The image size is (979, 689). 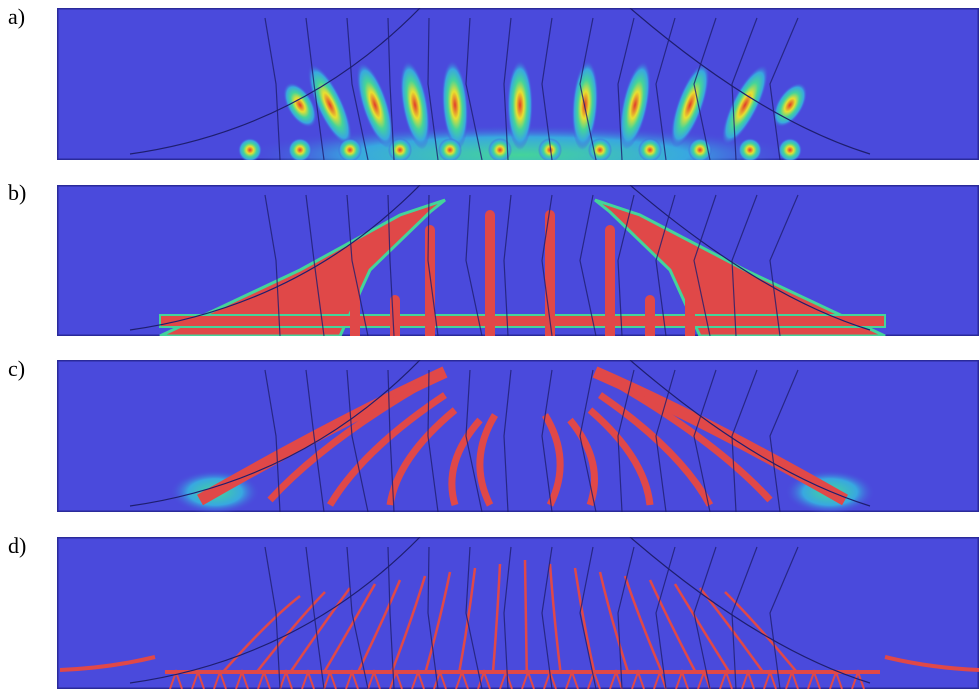 I want to click on panel-label: d), so click(x=17, y=545).